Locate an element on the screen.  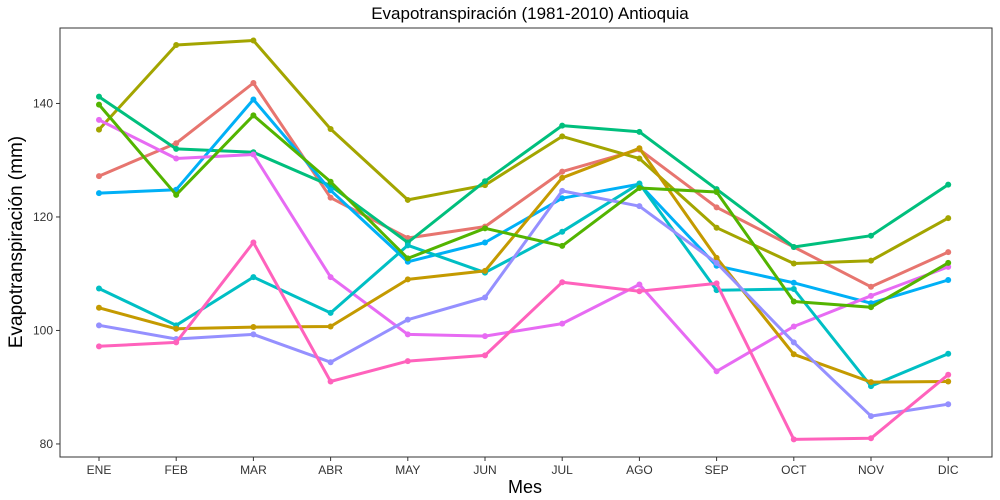
y-tick-label: 80 is located at coordinates (47, 444).